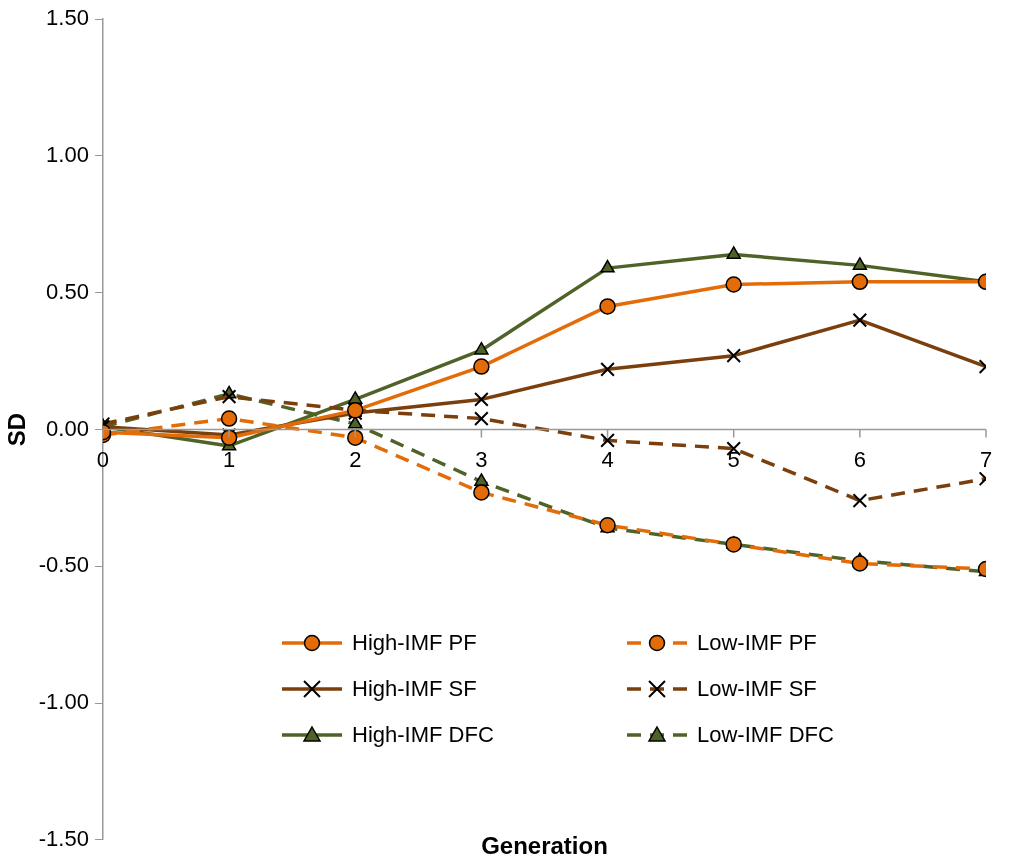 Image resolution: width=1010 pixels, height=859 pixels. I want to click on y-tick-label: -1.00, so click(63, 702).